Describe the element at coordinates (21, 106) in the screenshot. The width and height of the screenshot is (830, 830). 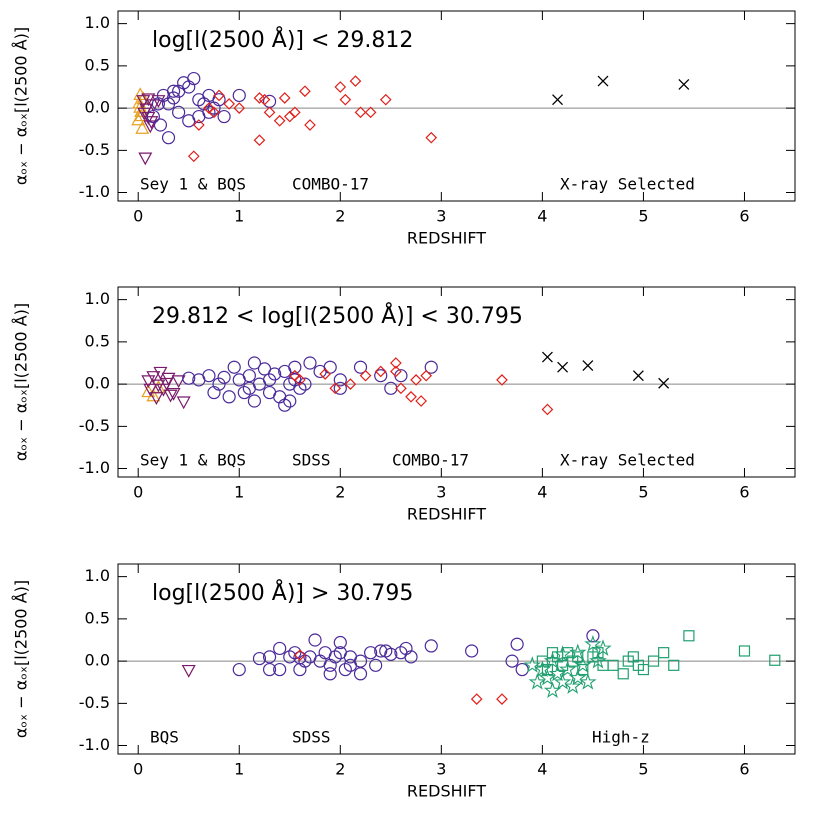
I see `y-axis-label: αₒₓ − αₒₓ[l(2500 Å)]` at that location.